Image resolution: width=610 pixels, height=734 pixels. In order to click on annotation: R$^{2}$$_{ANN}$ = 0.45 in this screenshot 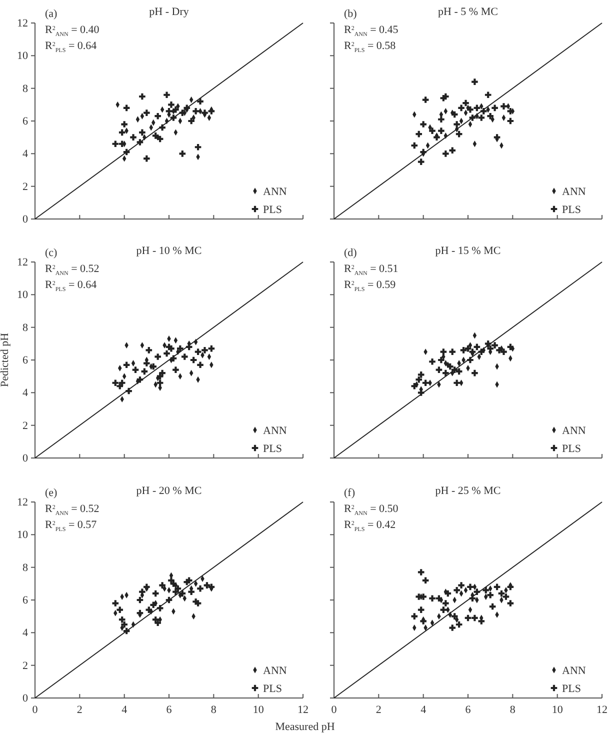, I will do `click(371, 31)`.